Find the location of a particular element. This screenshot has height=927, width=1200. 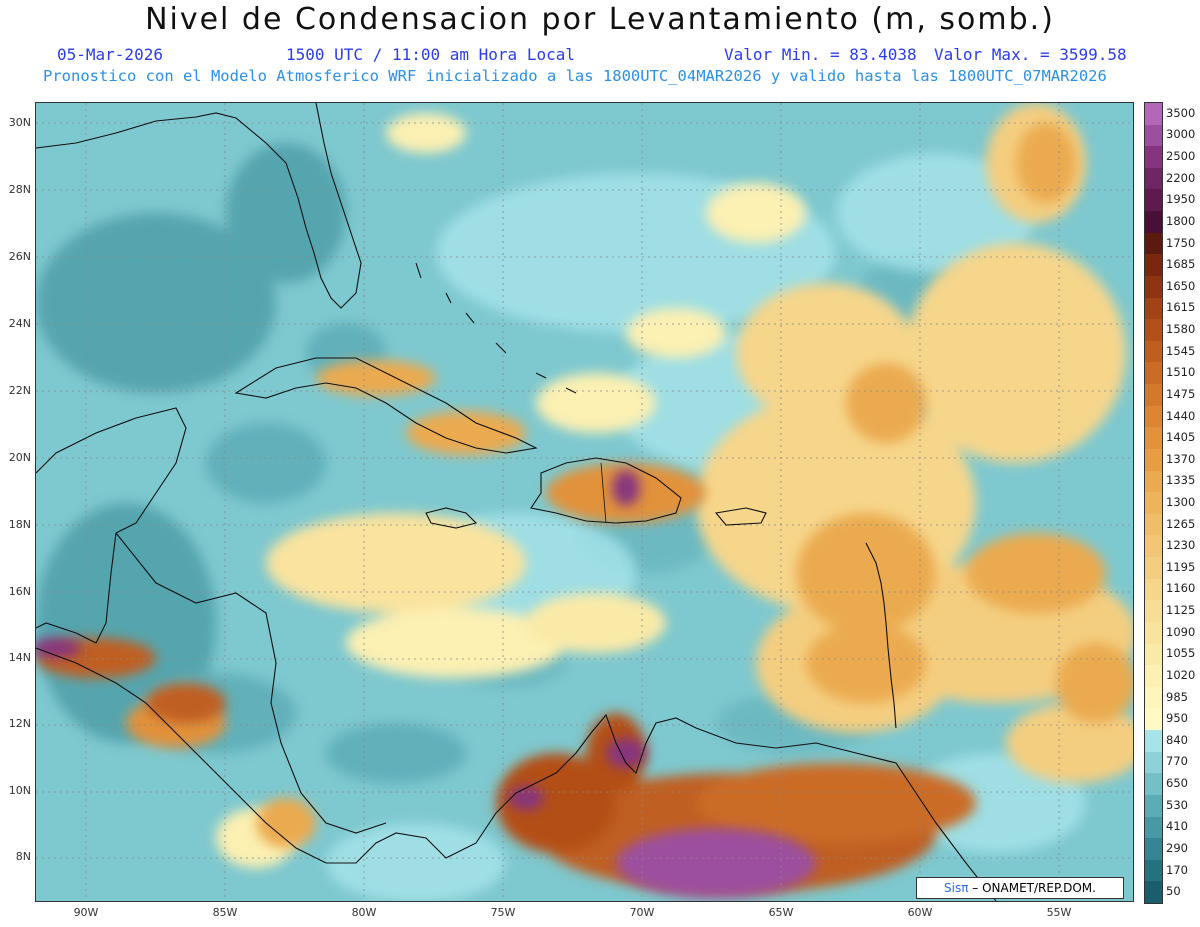

colorbar-label: 1615 is located at coordinates (1181, 307).